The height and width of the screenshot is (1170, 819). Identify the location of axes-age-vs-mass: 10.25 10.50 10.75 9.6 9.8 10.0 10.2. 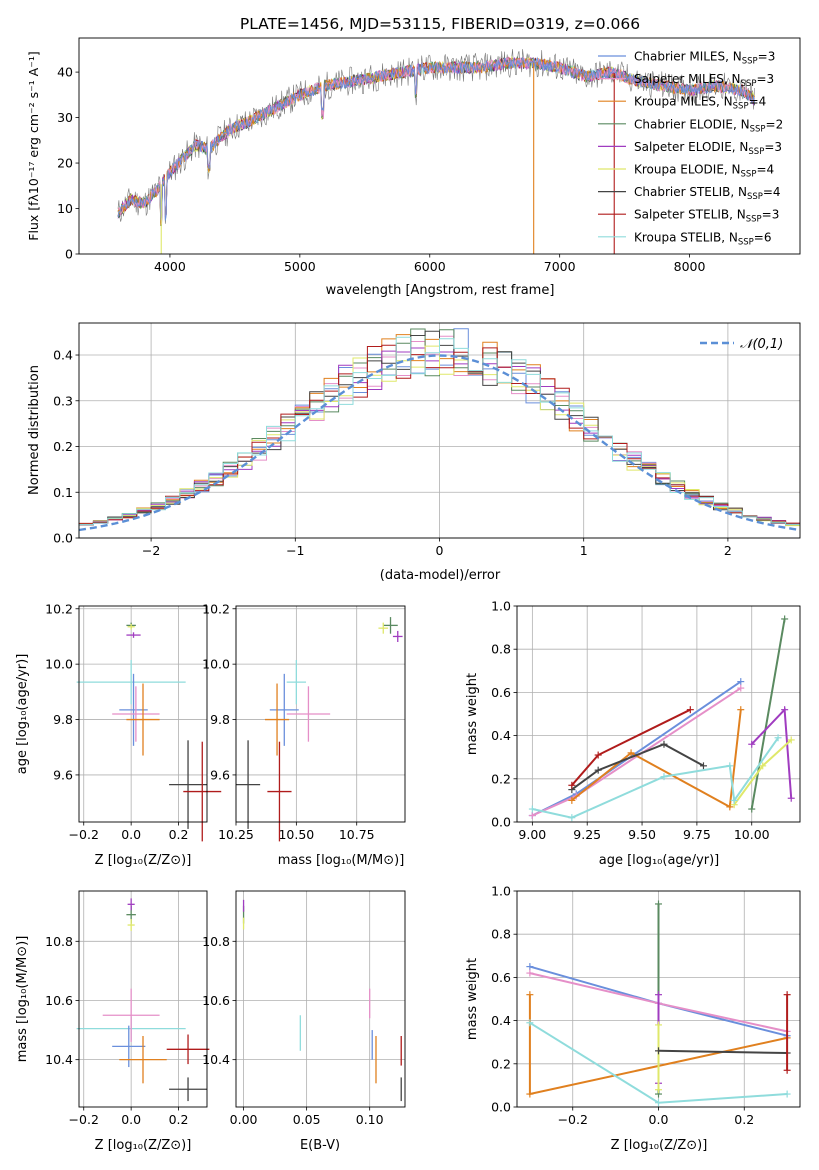
(304, 721).